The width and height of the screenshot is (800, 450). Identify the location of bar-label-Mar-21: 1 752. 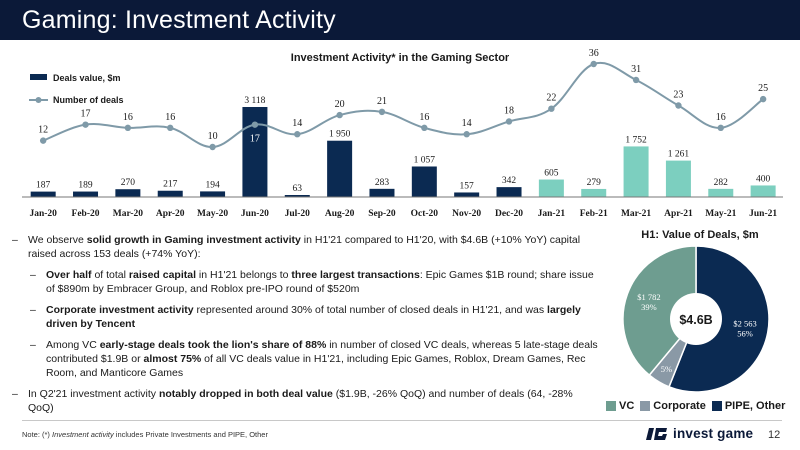
(636, 140).